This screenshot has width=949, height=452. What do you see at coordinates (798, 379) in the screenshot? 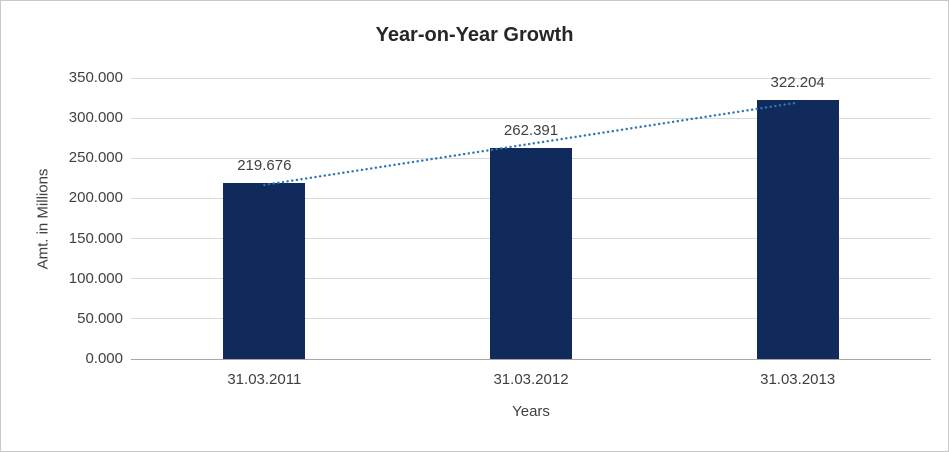
I see `x-axis-tick-label: 31.03.2013` at bounding box center [798, 379].